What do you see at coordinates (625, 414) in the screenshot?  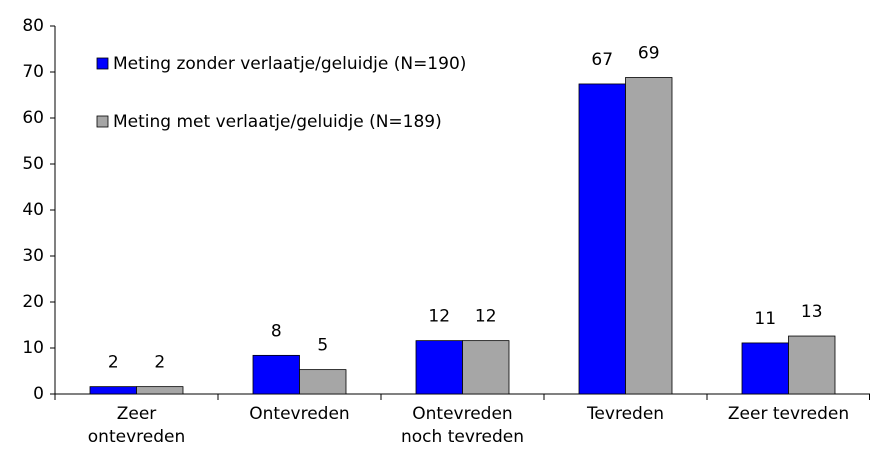 I see `x-tick-label: Tevreden` at bounding box center [625, 414].